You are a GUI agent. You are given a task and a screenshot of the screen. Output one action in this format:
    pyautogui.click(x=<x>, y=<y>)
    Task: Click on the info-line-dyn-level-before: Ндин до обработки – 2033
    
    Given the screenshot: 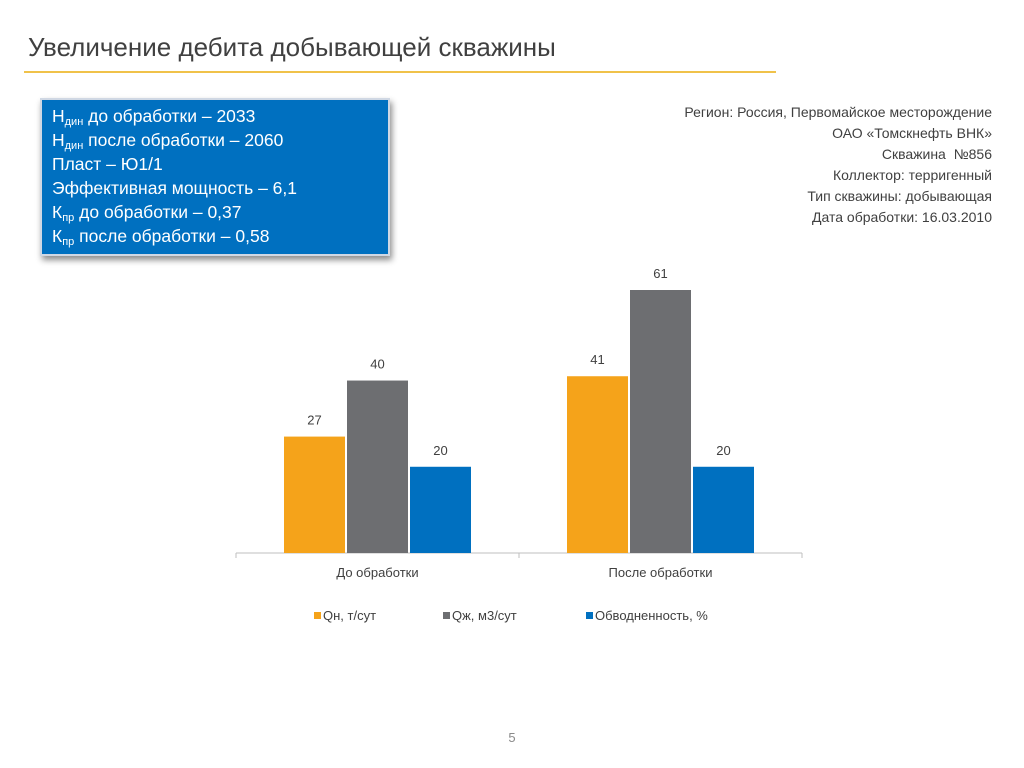 What is the action you would take?
    pyautogui.click(x=154, y=117)
    